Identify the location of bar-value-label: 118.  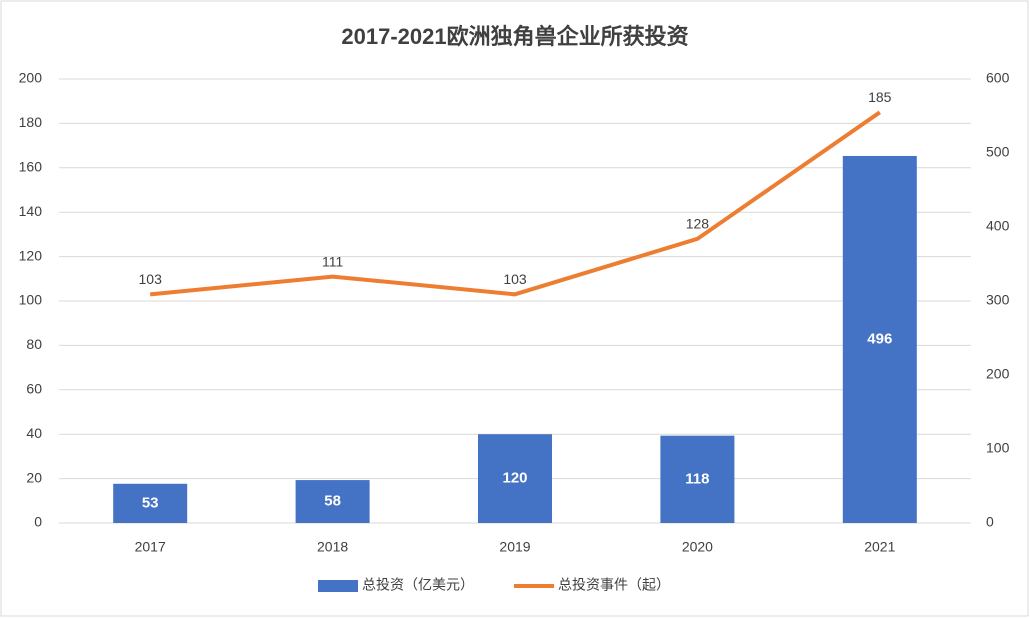
(697, 478).